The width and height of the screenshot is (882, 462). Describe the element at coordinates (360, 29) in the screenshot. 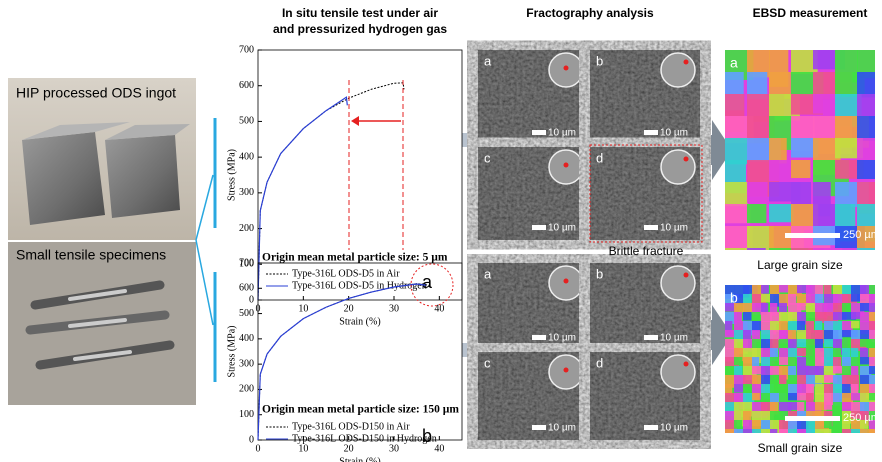

I see `section-title: and pressurized hydrogen gas` at that location.